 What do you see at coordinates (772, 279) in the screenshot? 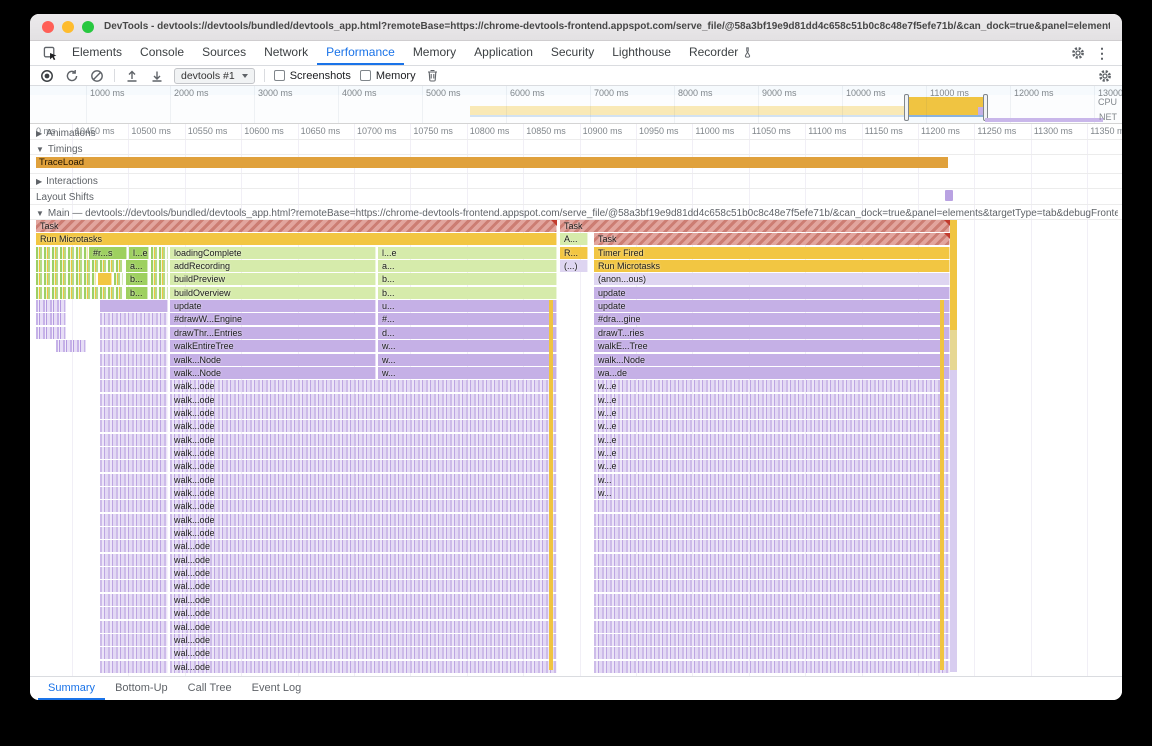
I see `flame-bar-(anon-ous): (anon...ous)` at bounding box center [772, 279].